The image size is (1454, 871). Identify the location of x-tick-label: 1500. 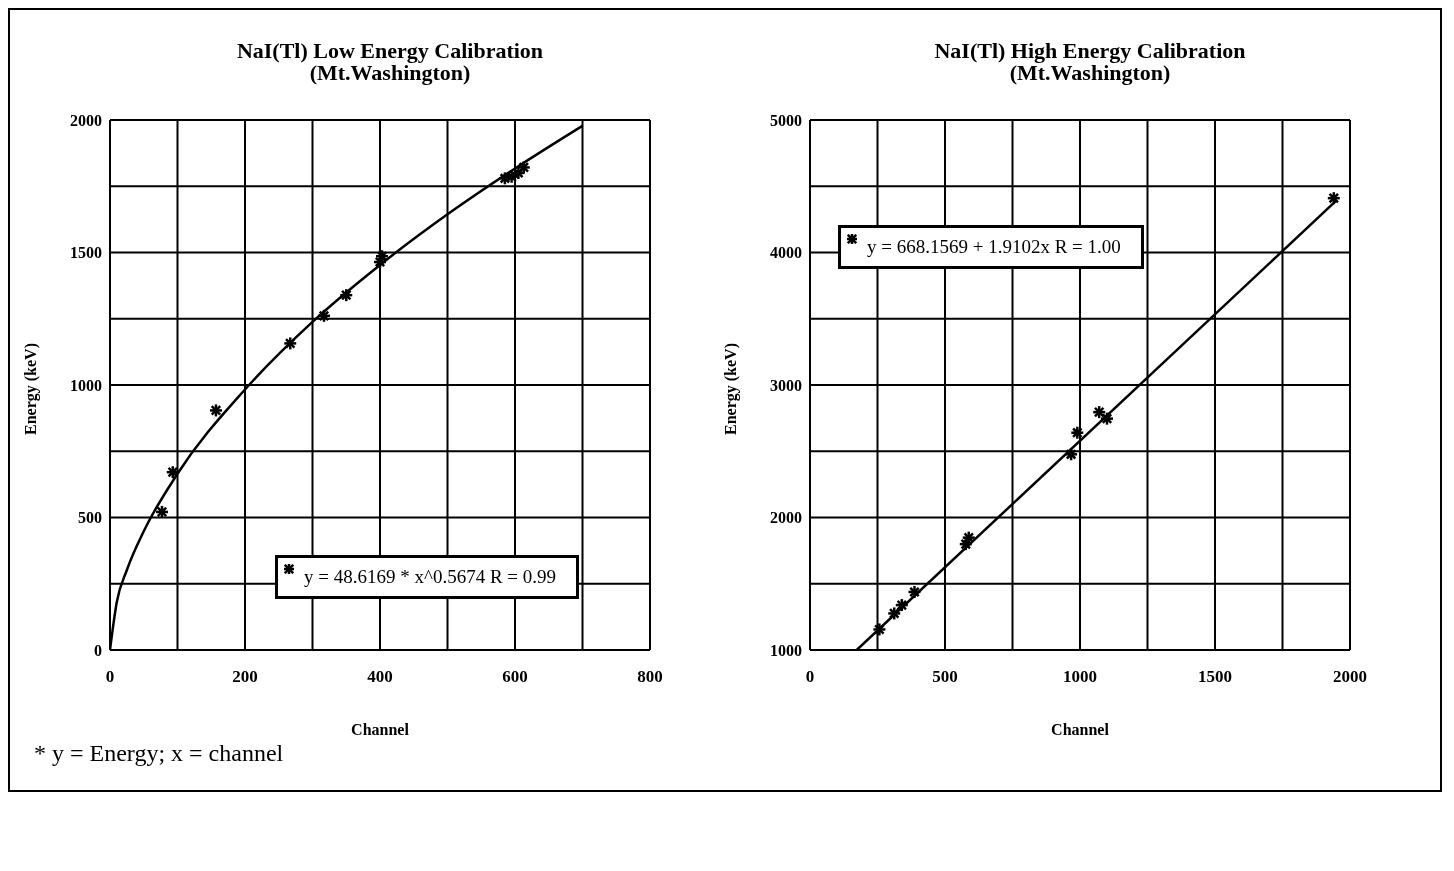
(1215, 677).